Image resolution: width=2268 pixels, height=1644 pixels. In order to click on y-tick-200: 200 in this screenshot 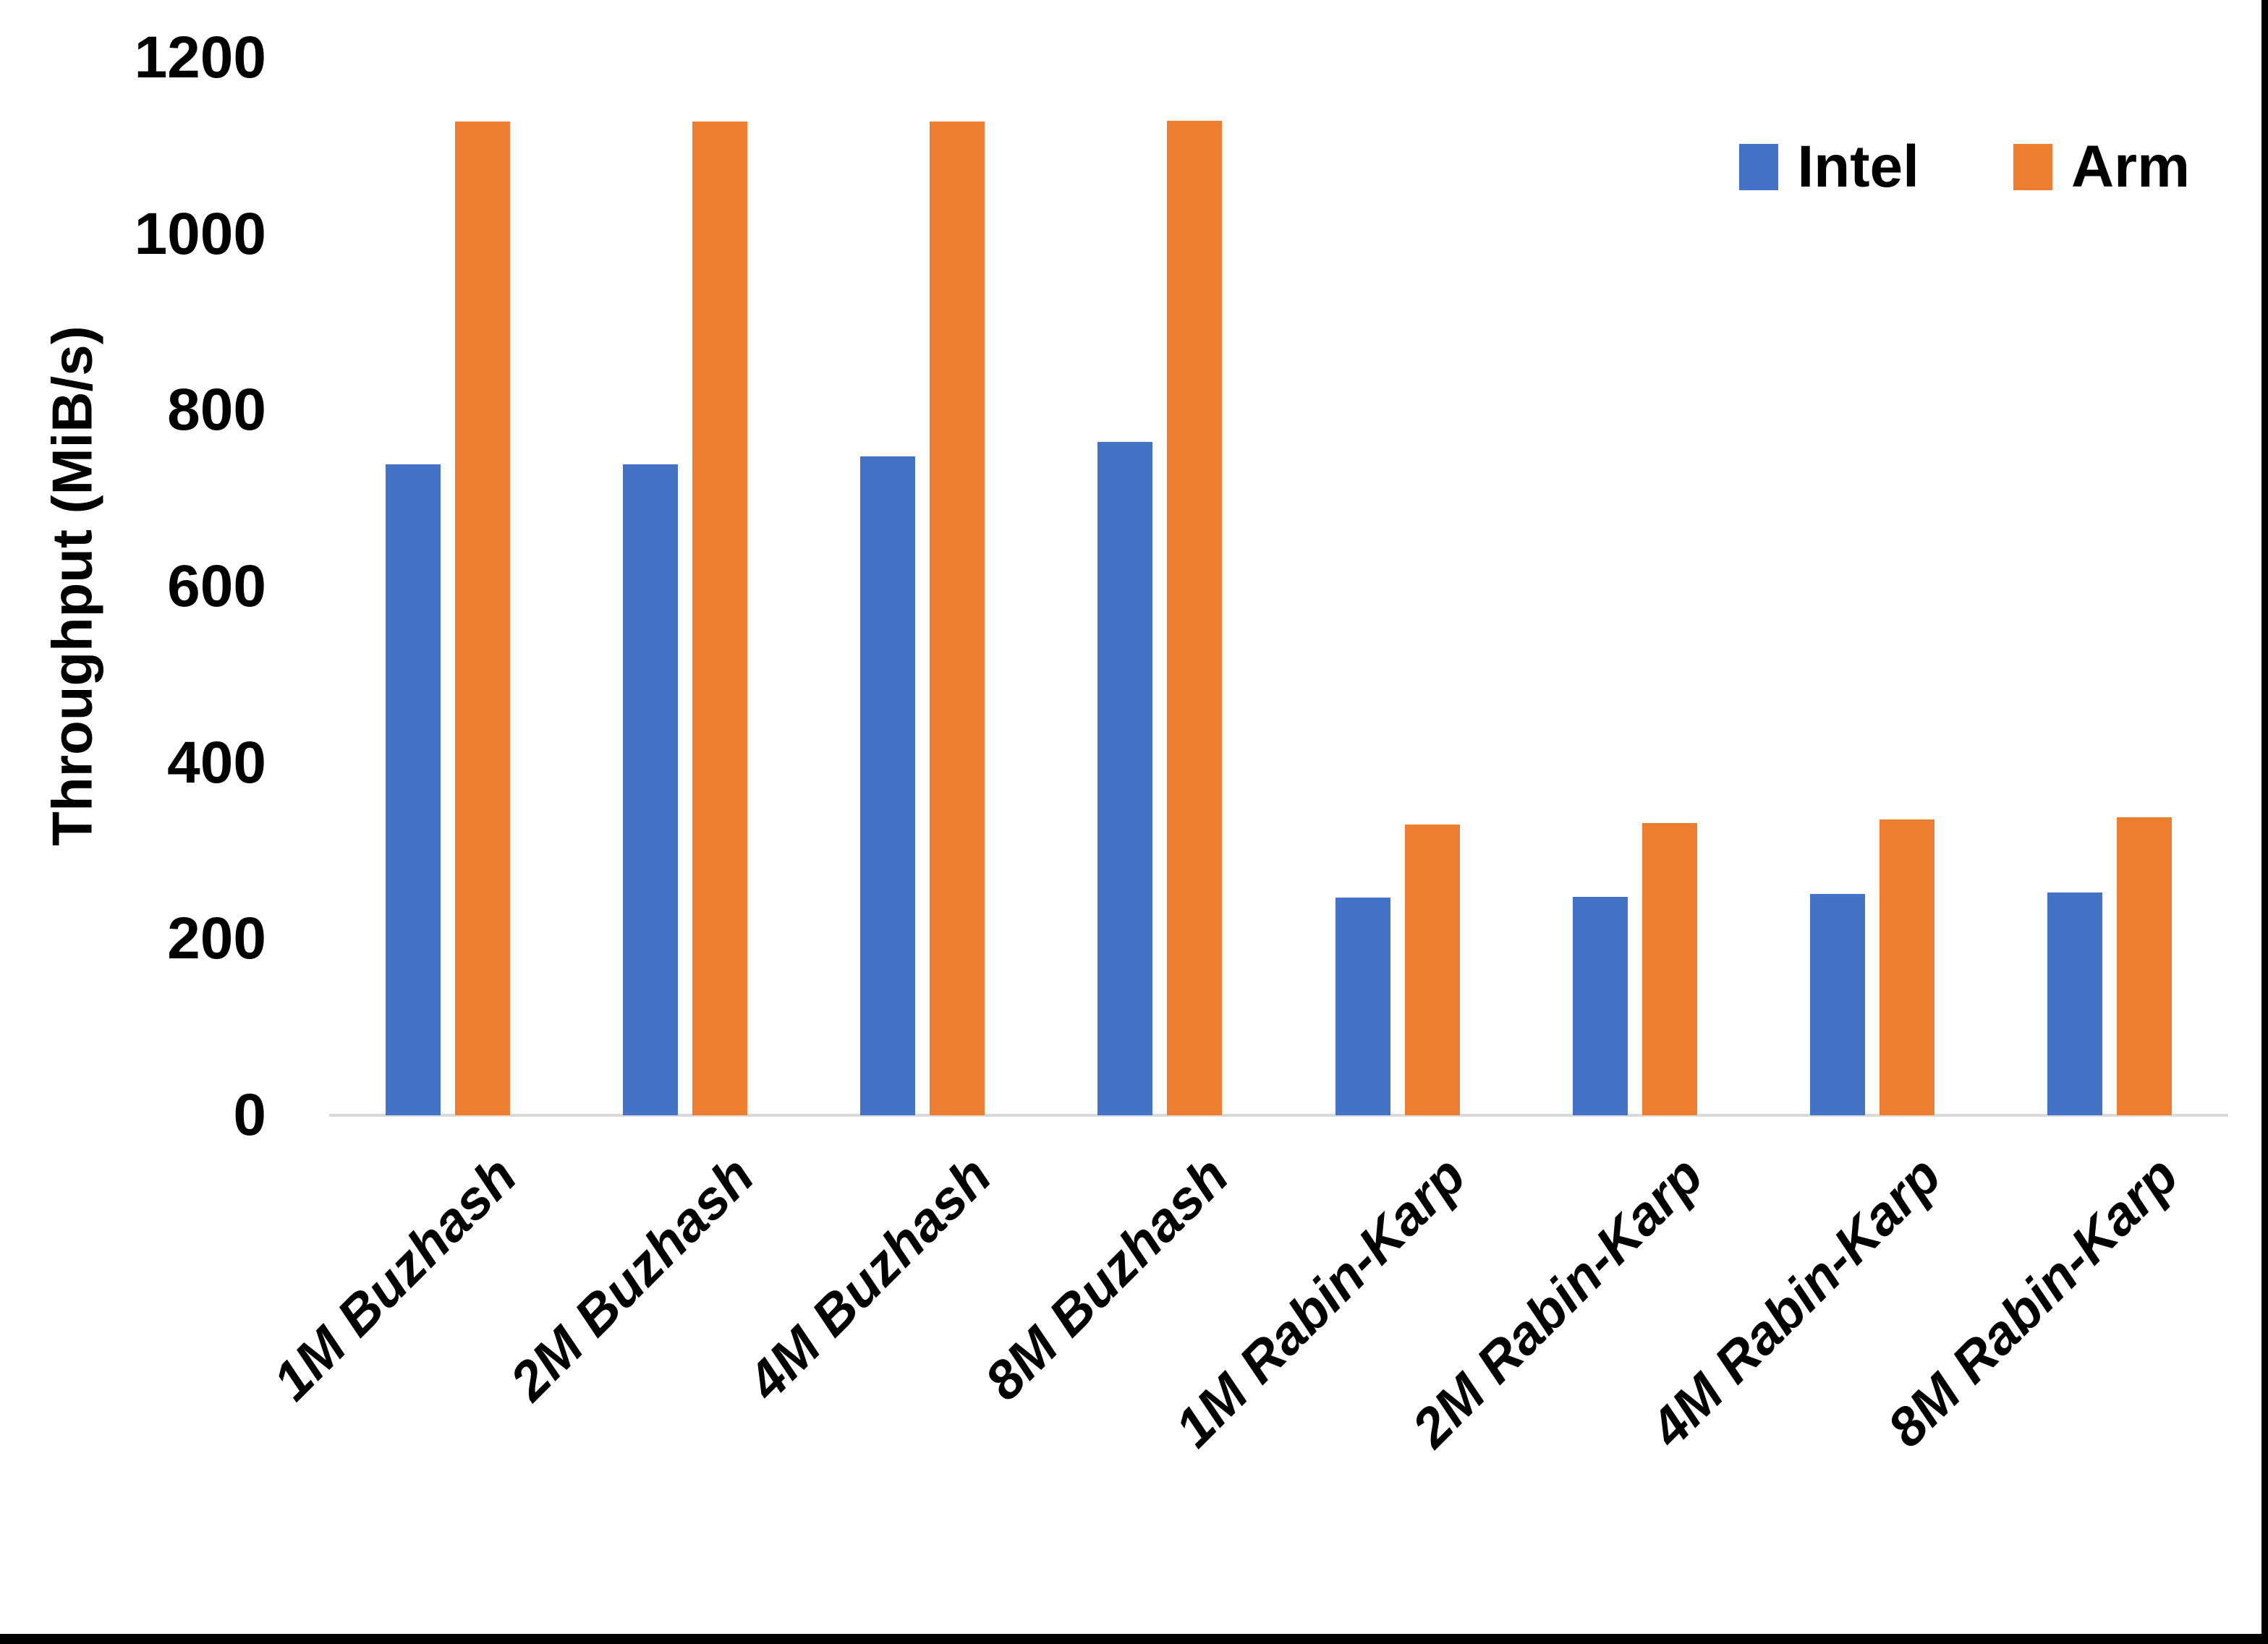, I will do `click(216, 939)`.